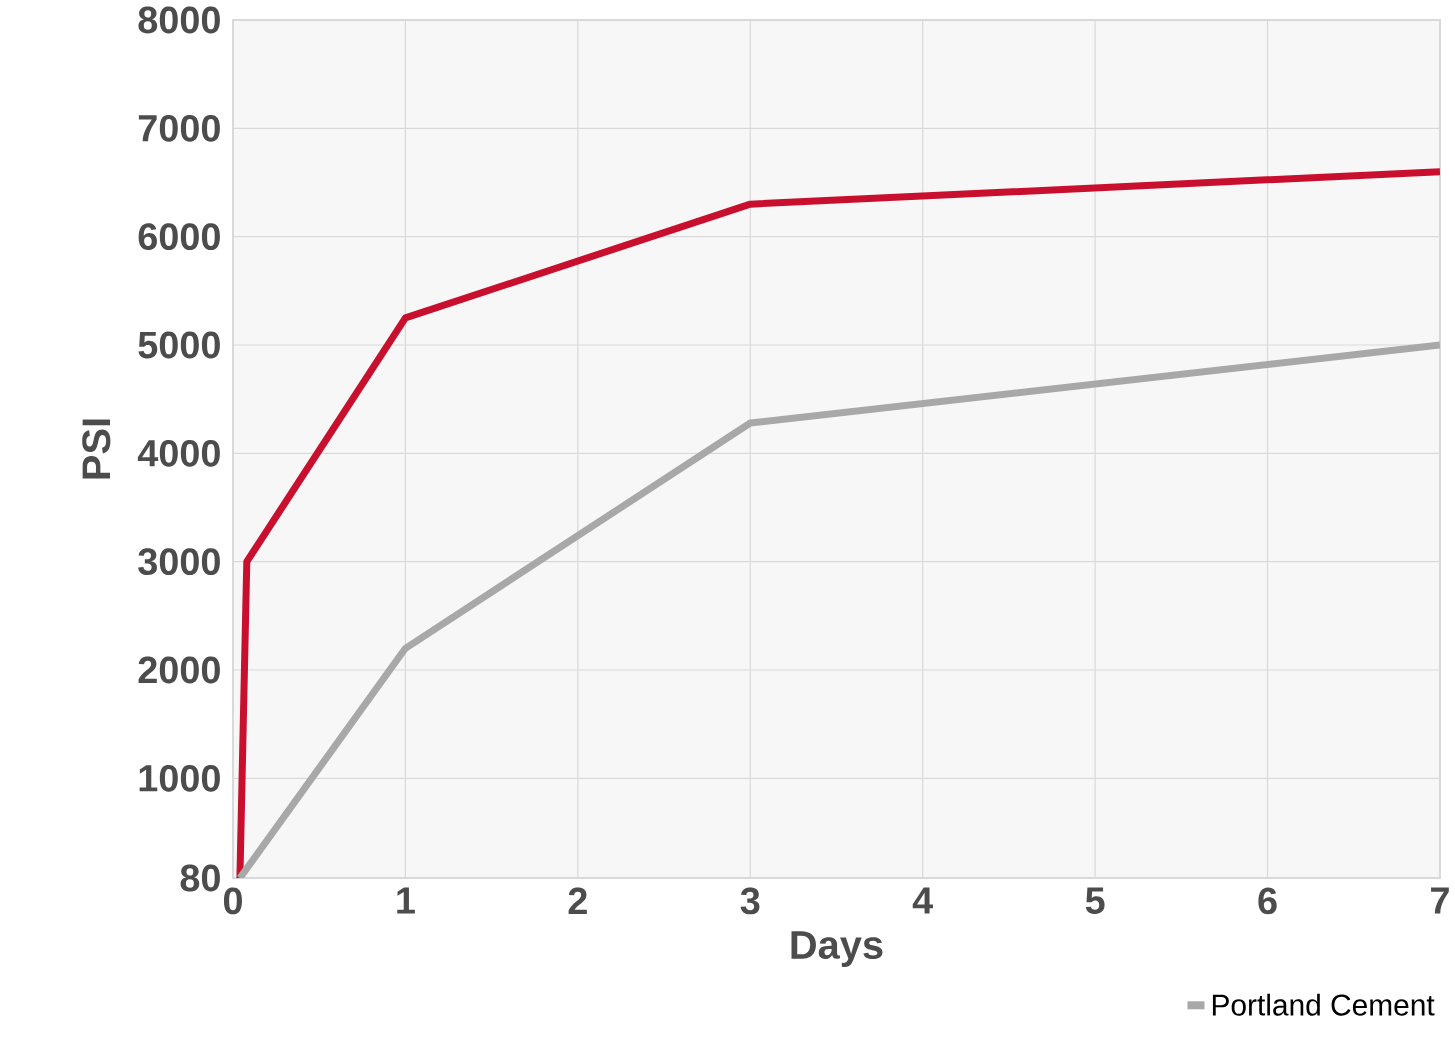 The height and width of the screenshot is (1062, 1455). What do you see at coordinates (577, 900) in the screenshot?
I see `x-tick-label: 2` at bounding box center [577, 900].